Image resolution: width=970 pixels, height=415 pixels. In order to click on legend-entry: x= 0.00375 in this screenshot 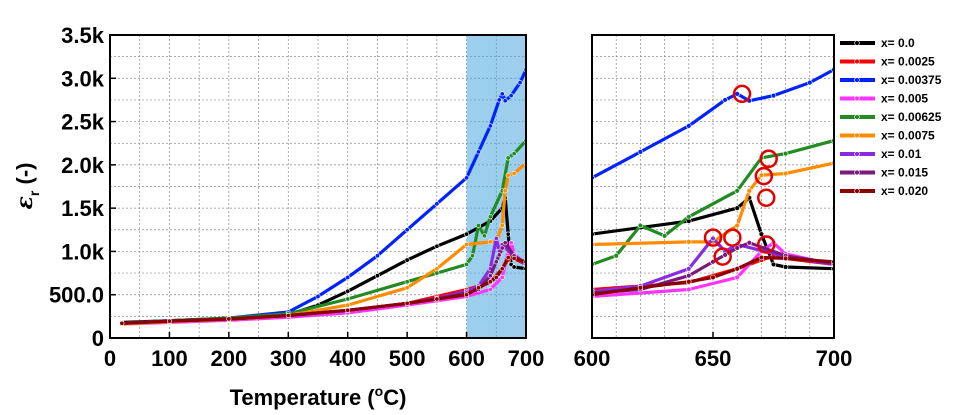, I will do `click(891, 80)`.